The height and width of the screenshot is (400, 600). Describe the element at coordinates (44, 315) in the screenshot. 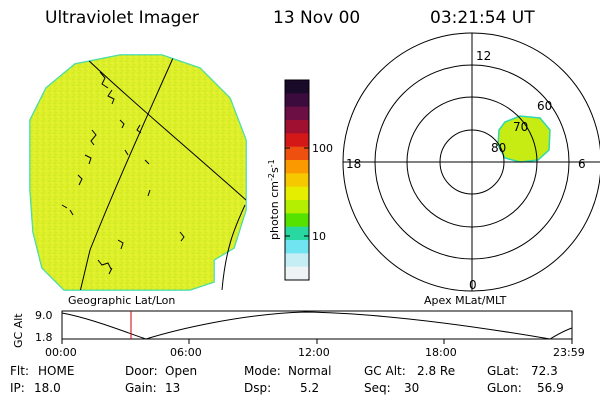

I see `altitude-y-top: 9.0` at that location.